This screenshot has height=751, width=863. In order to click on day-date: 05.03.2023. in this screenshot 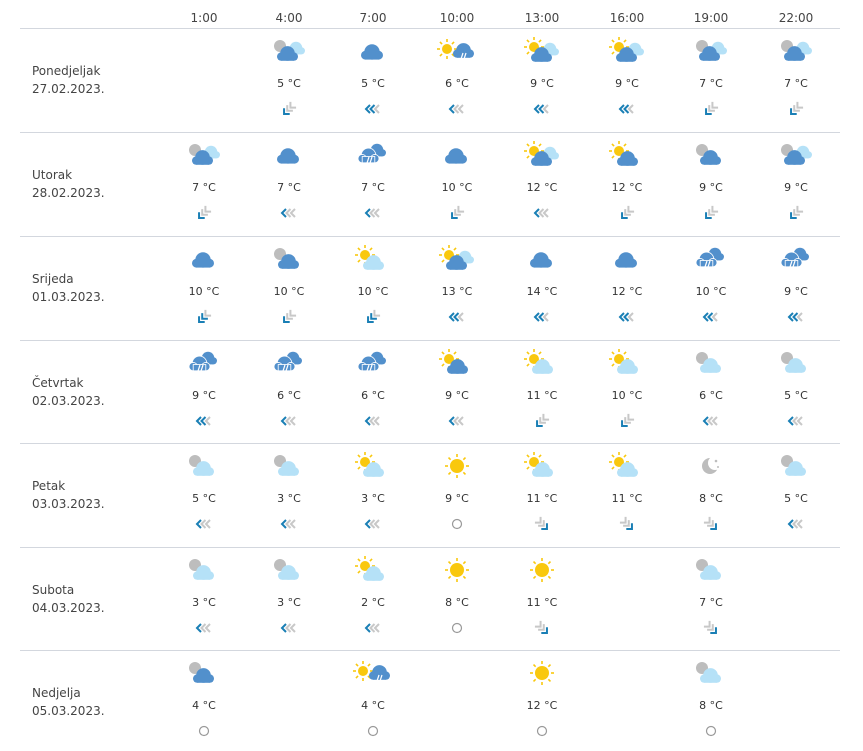, I will do `click(68, 711)`.